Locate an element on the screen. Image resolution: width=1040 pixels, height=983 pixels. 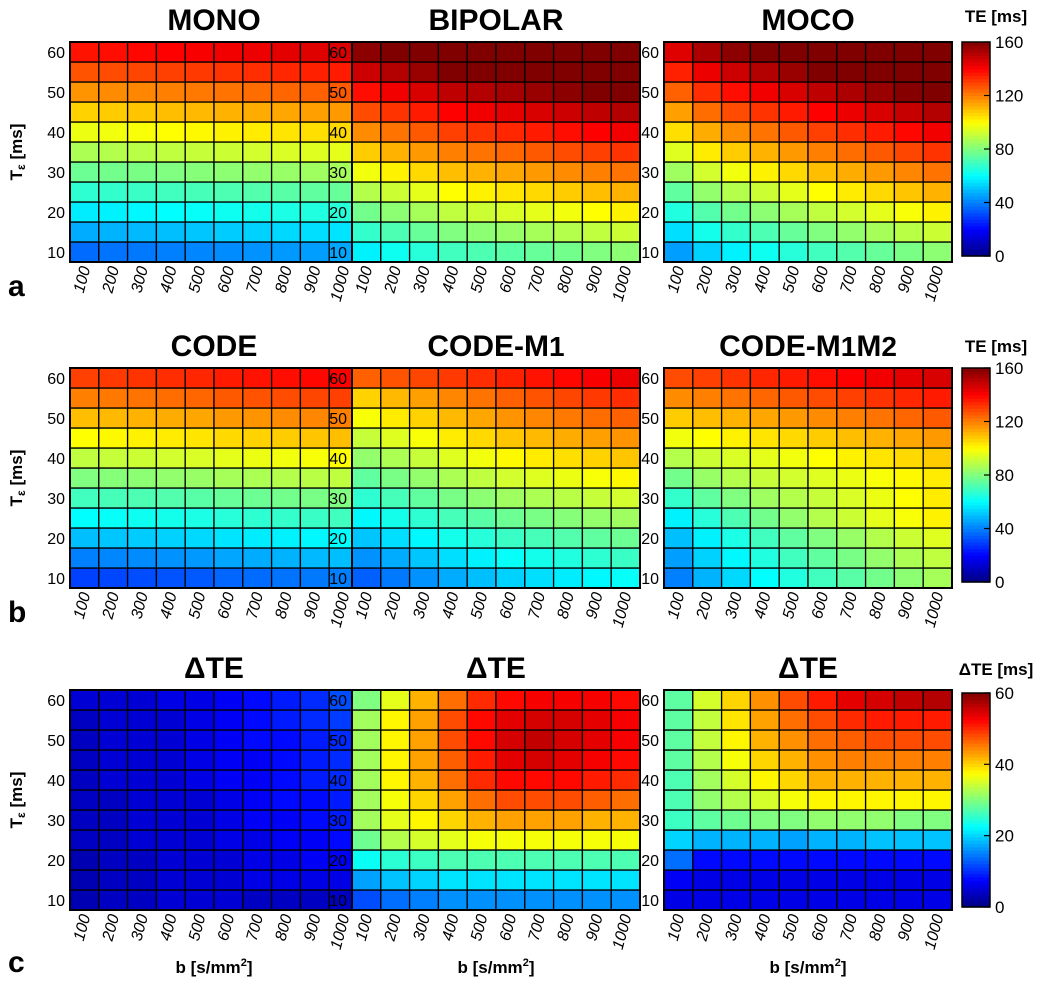
y-tick-label: 30 is located at coordinates (56, 821).